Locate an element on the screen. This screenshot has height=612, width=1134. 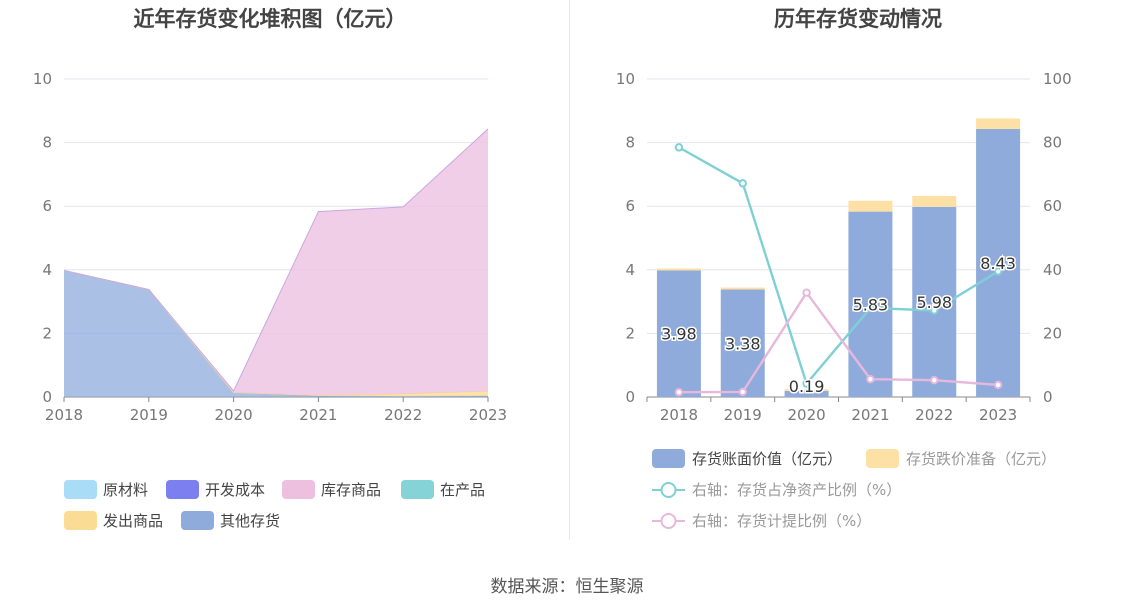
bar-data-label: 3.38 is located at coordinates (743, 343).